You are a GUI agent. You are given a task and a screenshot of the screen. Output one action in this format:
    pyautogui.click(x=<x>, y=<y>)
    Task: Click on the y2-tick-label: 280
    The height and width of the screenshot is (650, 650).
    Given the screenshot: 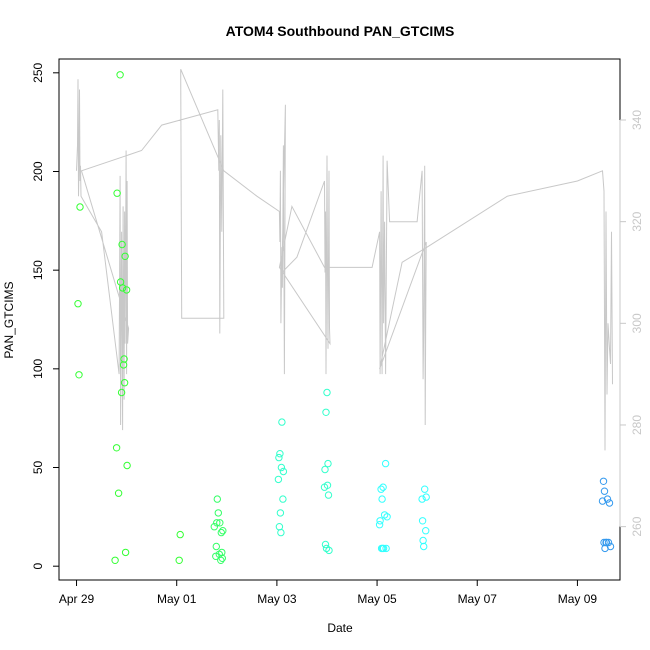 What is the action you would take?
    pyautogui.click(x=637, y=425)
    